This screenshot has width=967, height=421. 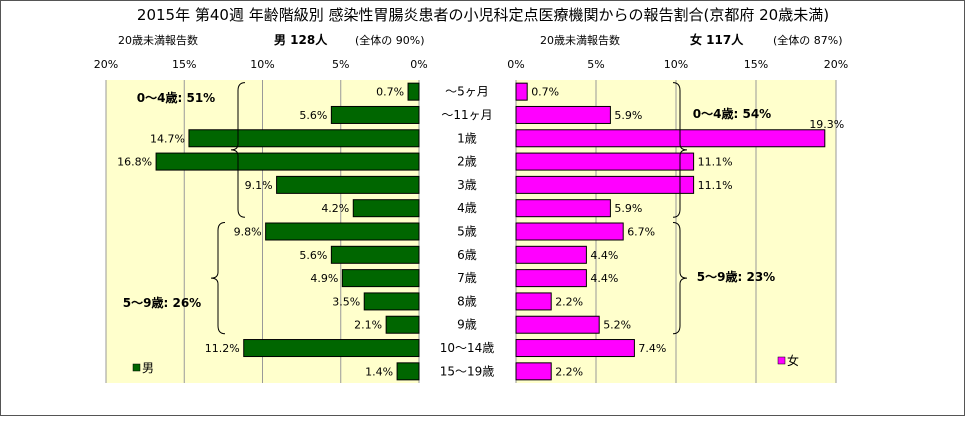 I want to click on male-data-label: 4.9%, so click(x=324, y=278).